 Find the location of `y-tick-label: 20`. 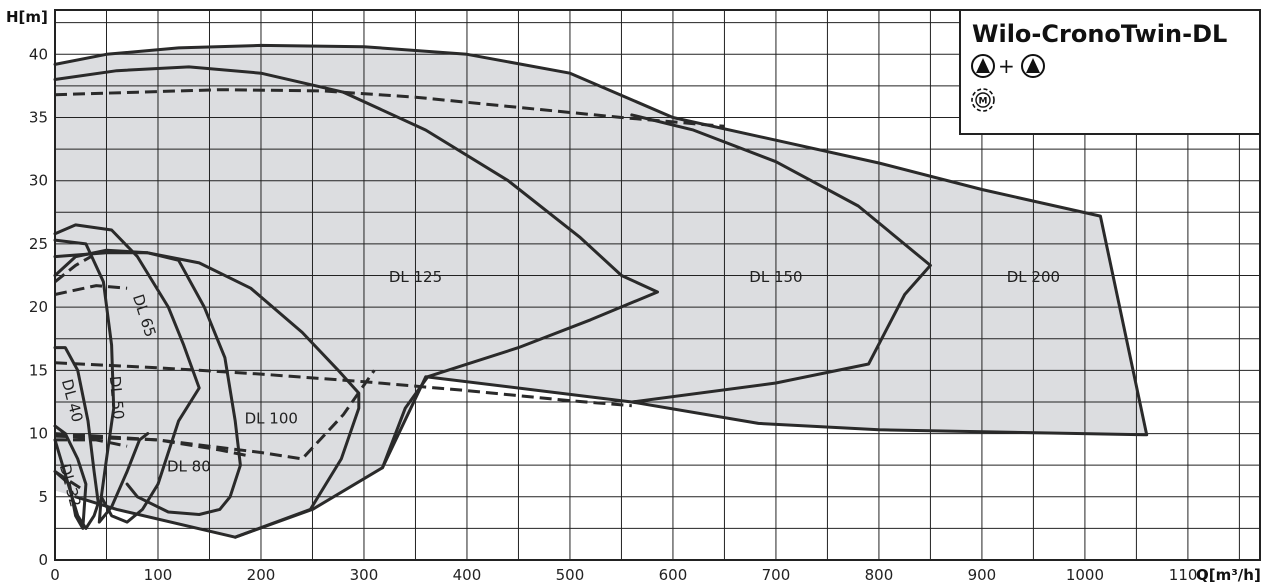

y-tick-label: 20 is located at coordinates (38, 307).